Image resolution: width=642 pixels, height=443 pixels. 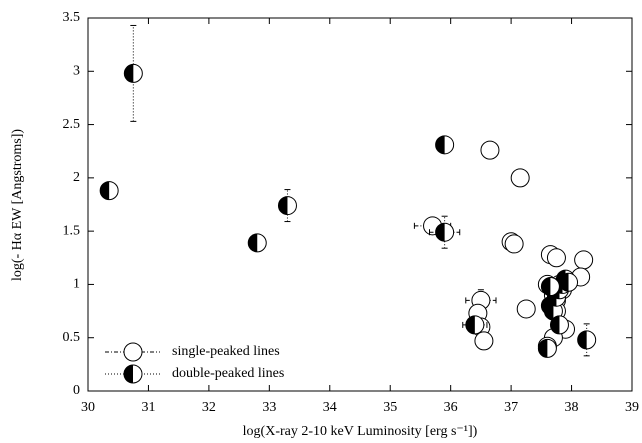 I want to click on y-tick-label: 0.5, so click(x=72, y=337).